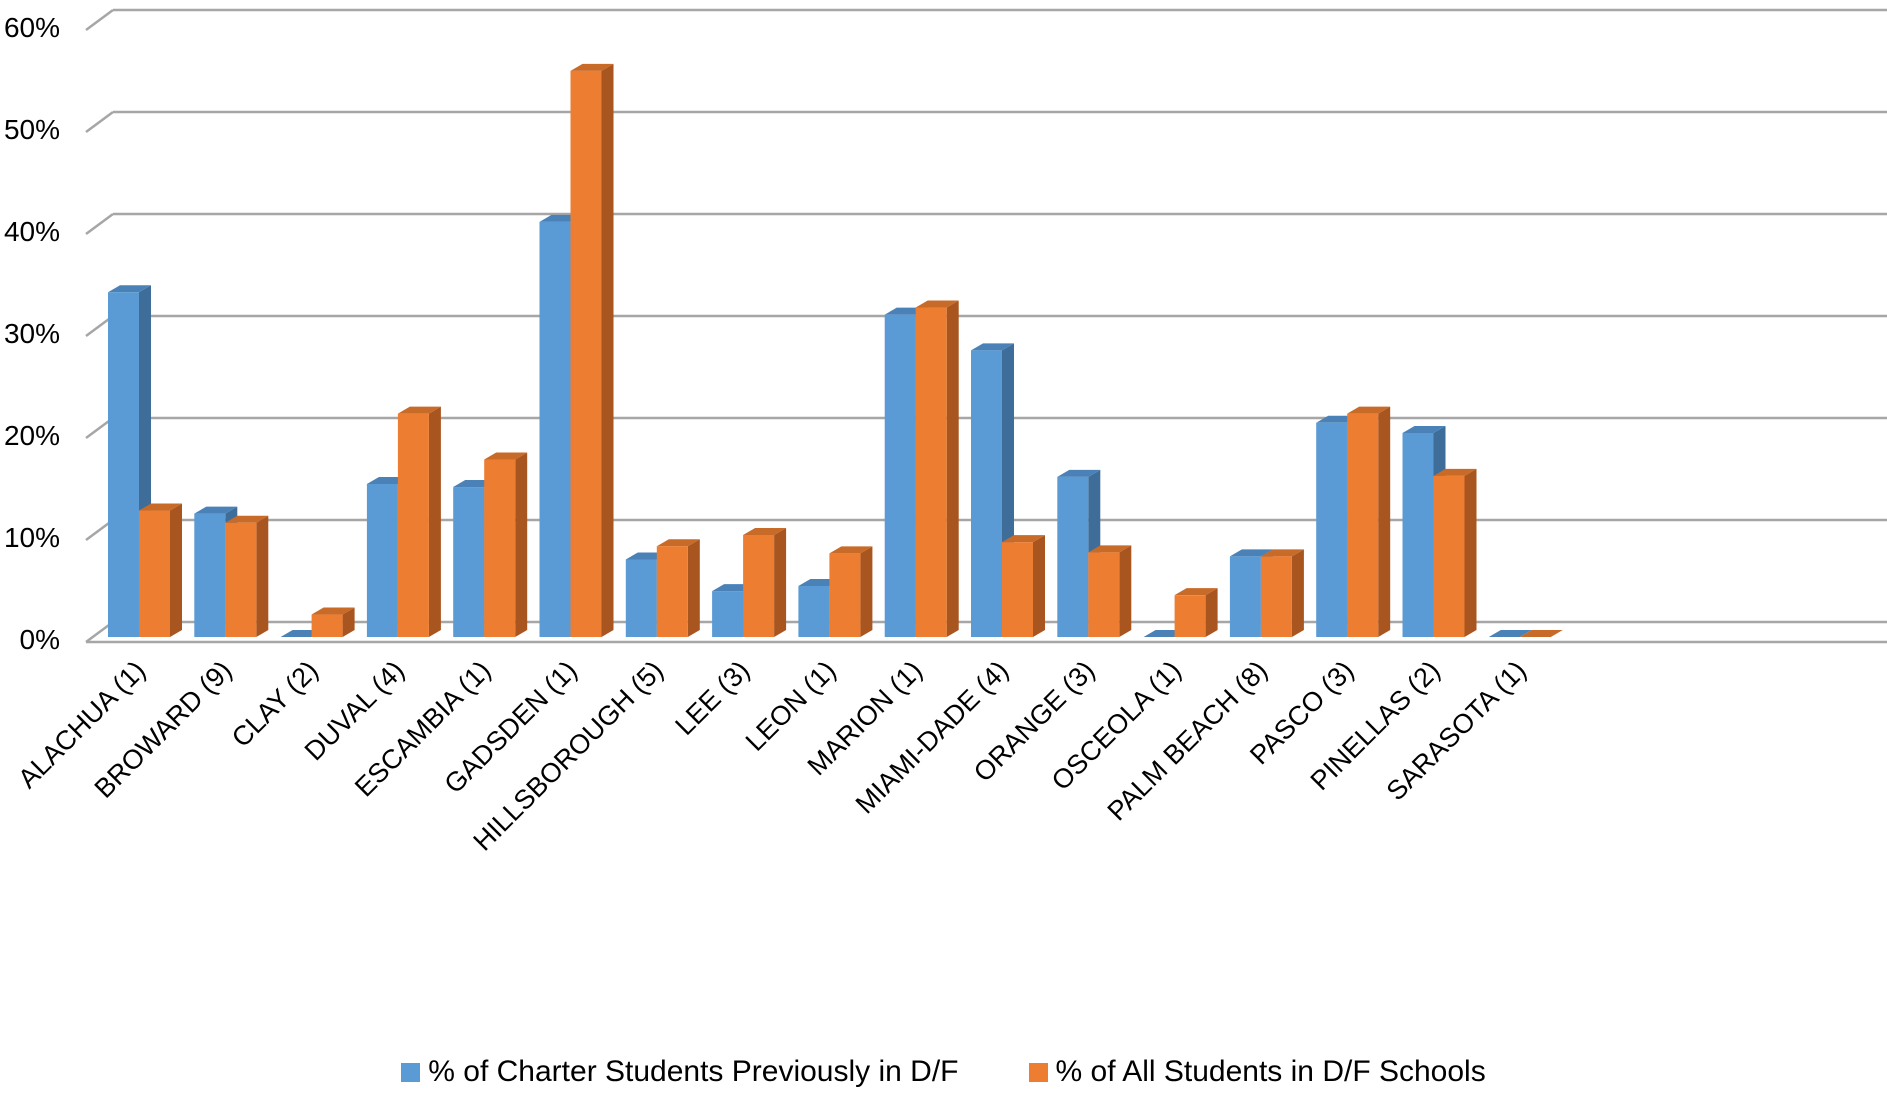  I want to click on legend-item-series-2: % of All Students in D/F Schools, so click(1257, 1072).